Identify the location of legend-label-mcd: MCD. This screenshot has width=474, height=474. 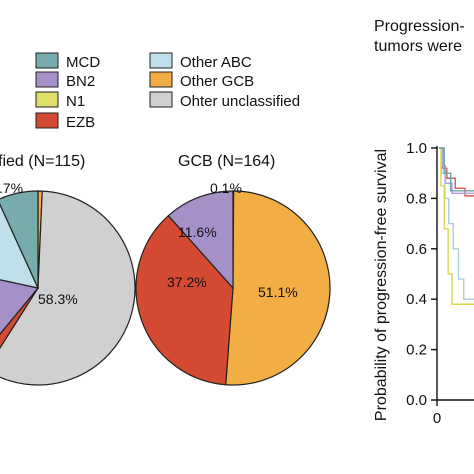
(83, 62).